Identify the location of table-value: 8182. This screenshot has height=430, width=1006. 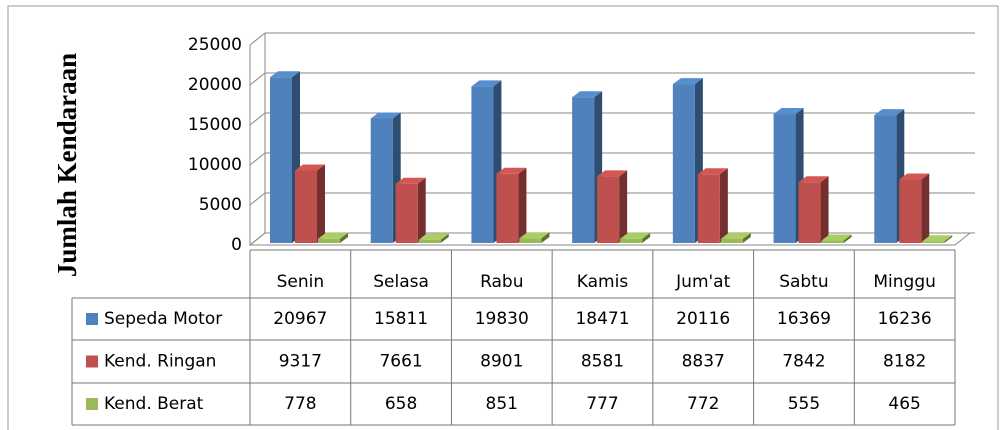
(904, 362).